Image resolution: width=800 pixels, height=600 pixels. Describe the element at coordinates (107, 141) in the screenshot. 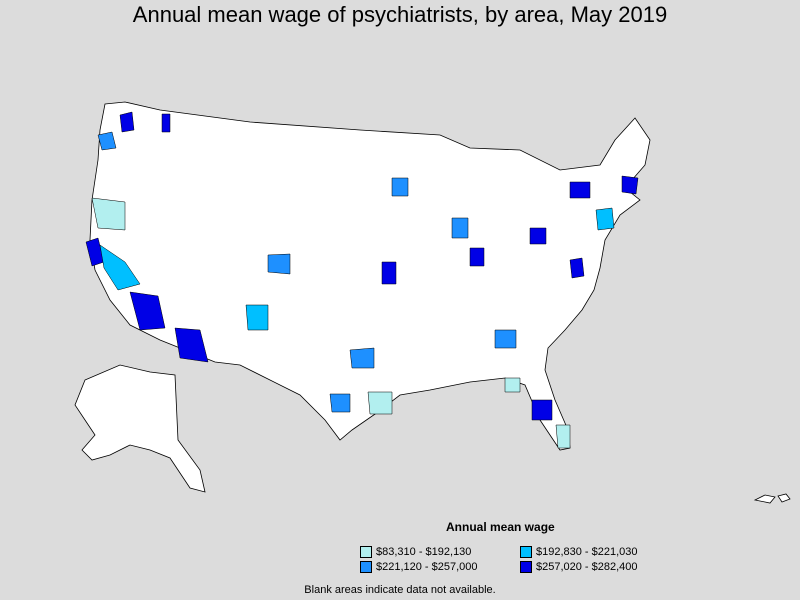

I see `area-portland` at that location.